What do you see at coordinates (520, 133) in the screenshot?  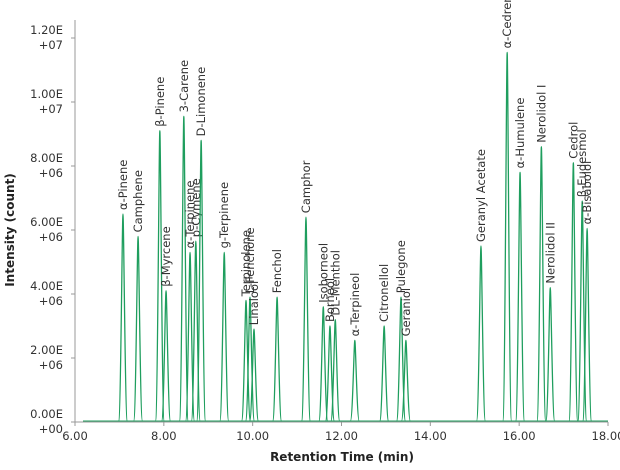 I see `peak-label: α-Humulene` at bounding box center [520, 133].